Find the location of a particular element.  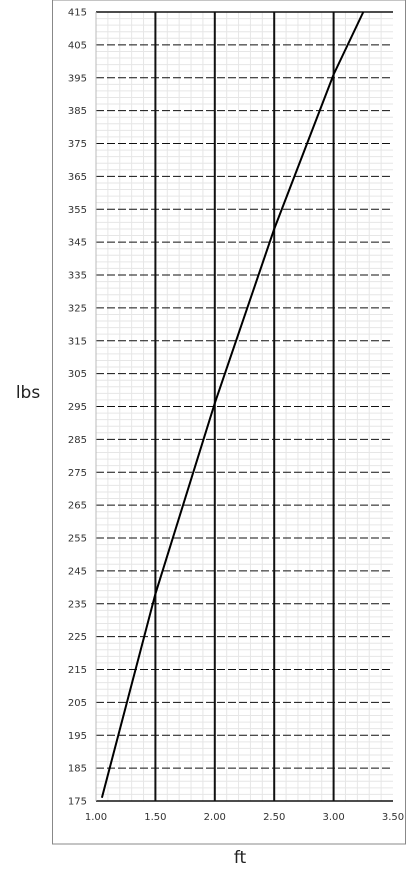

y-tick-label: 295 is located at coordinates (77, 407).